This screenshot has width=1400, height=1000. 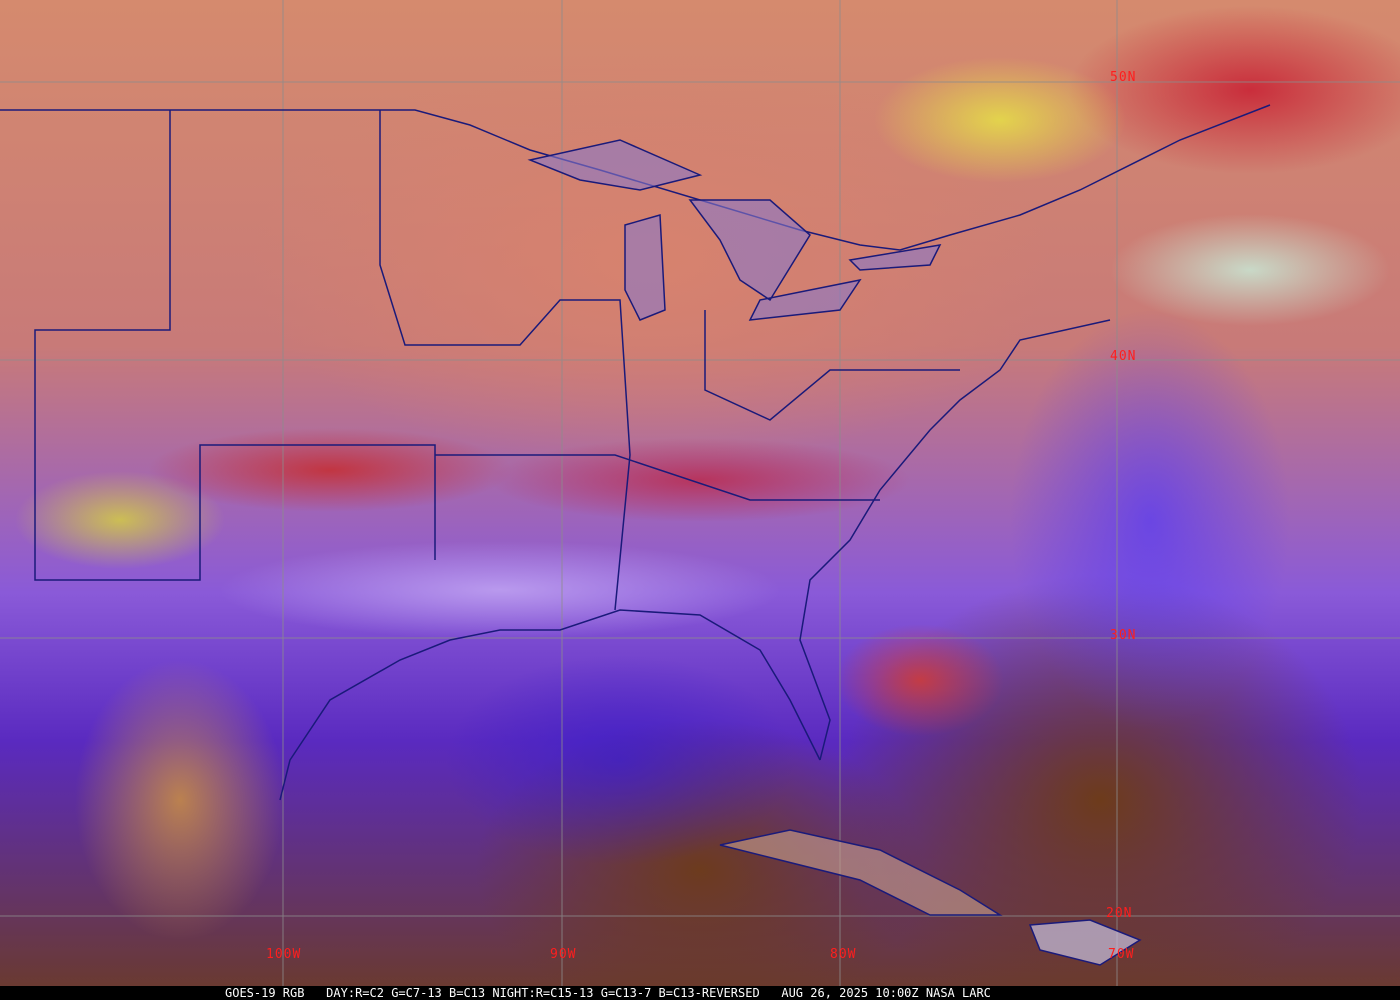 I want to click on caption-datetime: AUG 26, 2025 10:00Z, so click(x=850, y=993).